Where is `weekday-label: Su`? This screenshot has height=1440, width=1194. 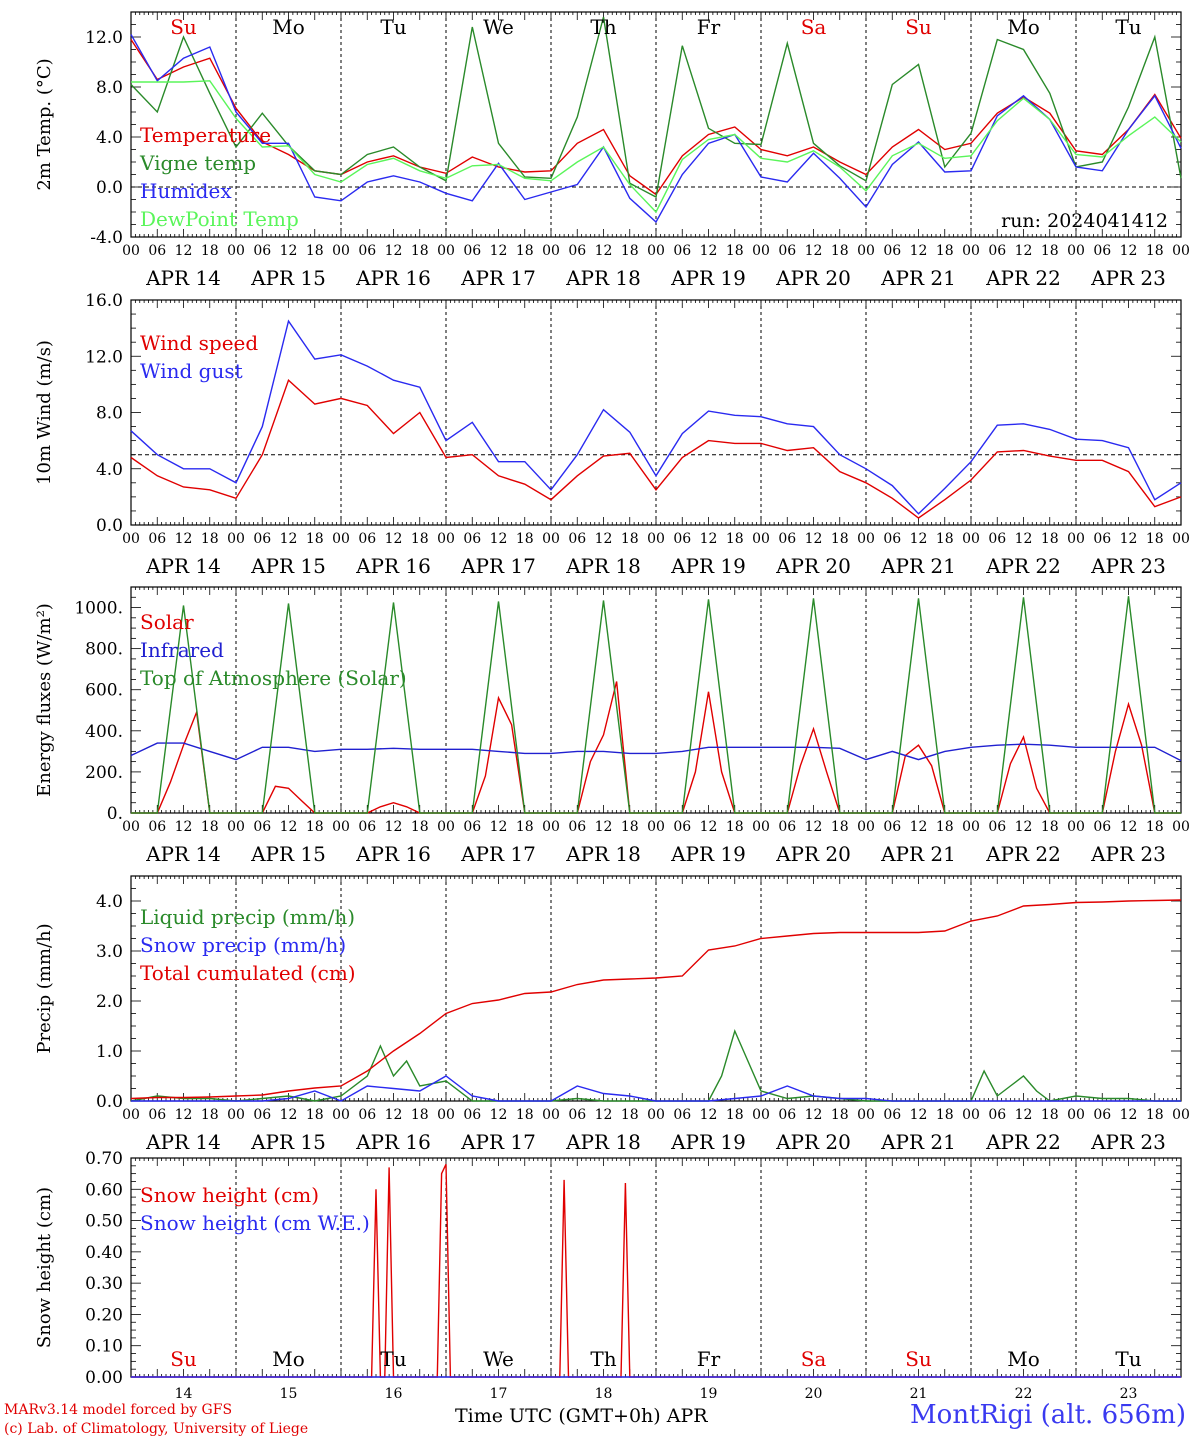 weekday-label: Su is located at coordinates (183, 27).